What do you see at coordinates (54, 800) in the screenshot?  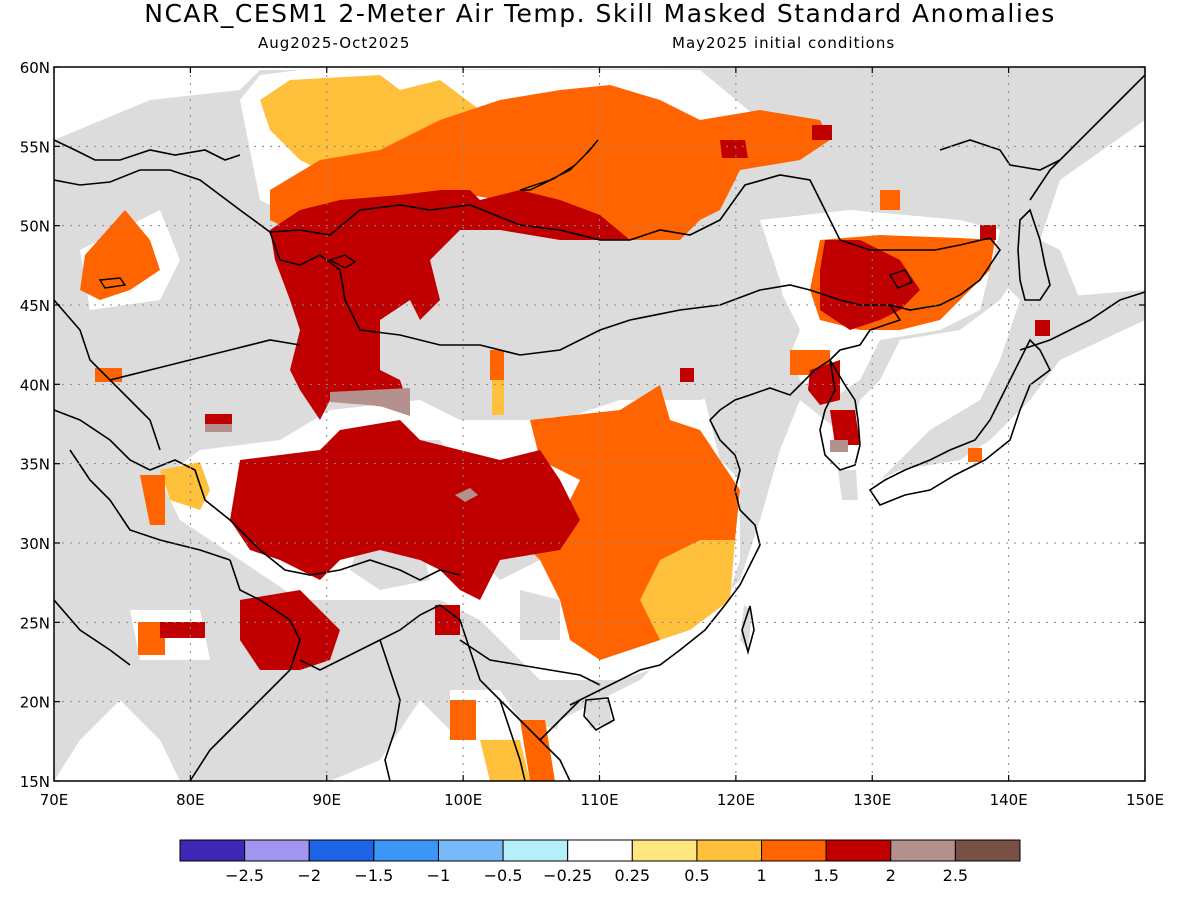 I see `lon-label: 70E` at bounding box center [54, 800].